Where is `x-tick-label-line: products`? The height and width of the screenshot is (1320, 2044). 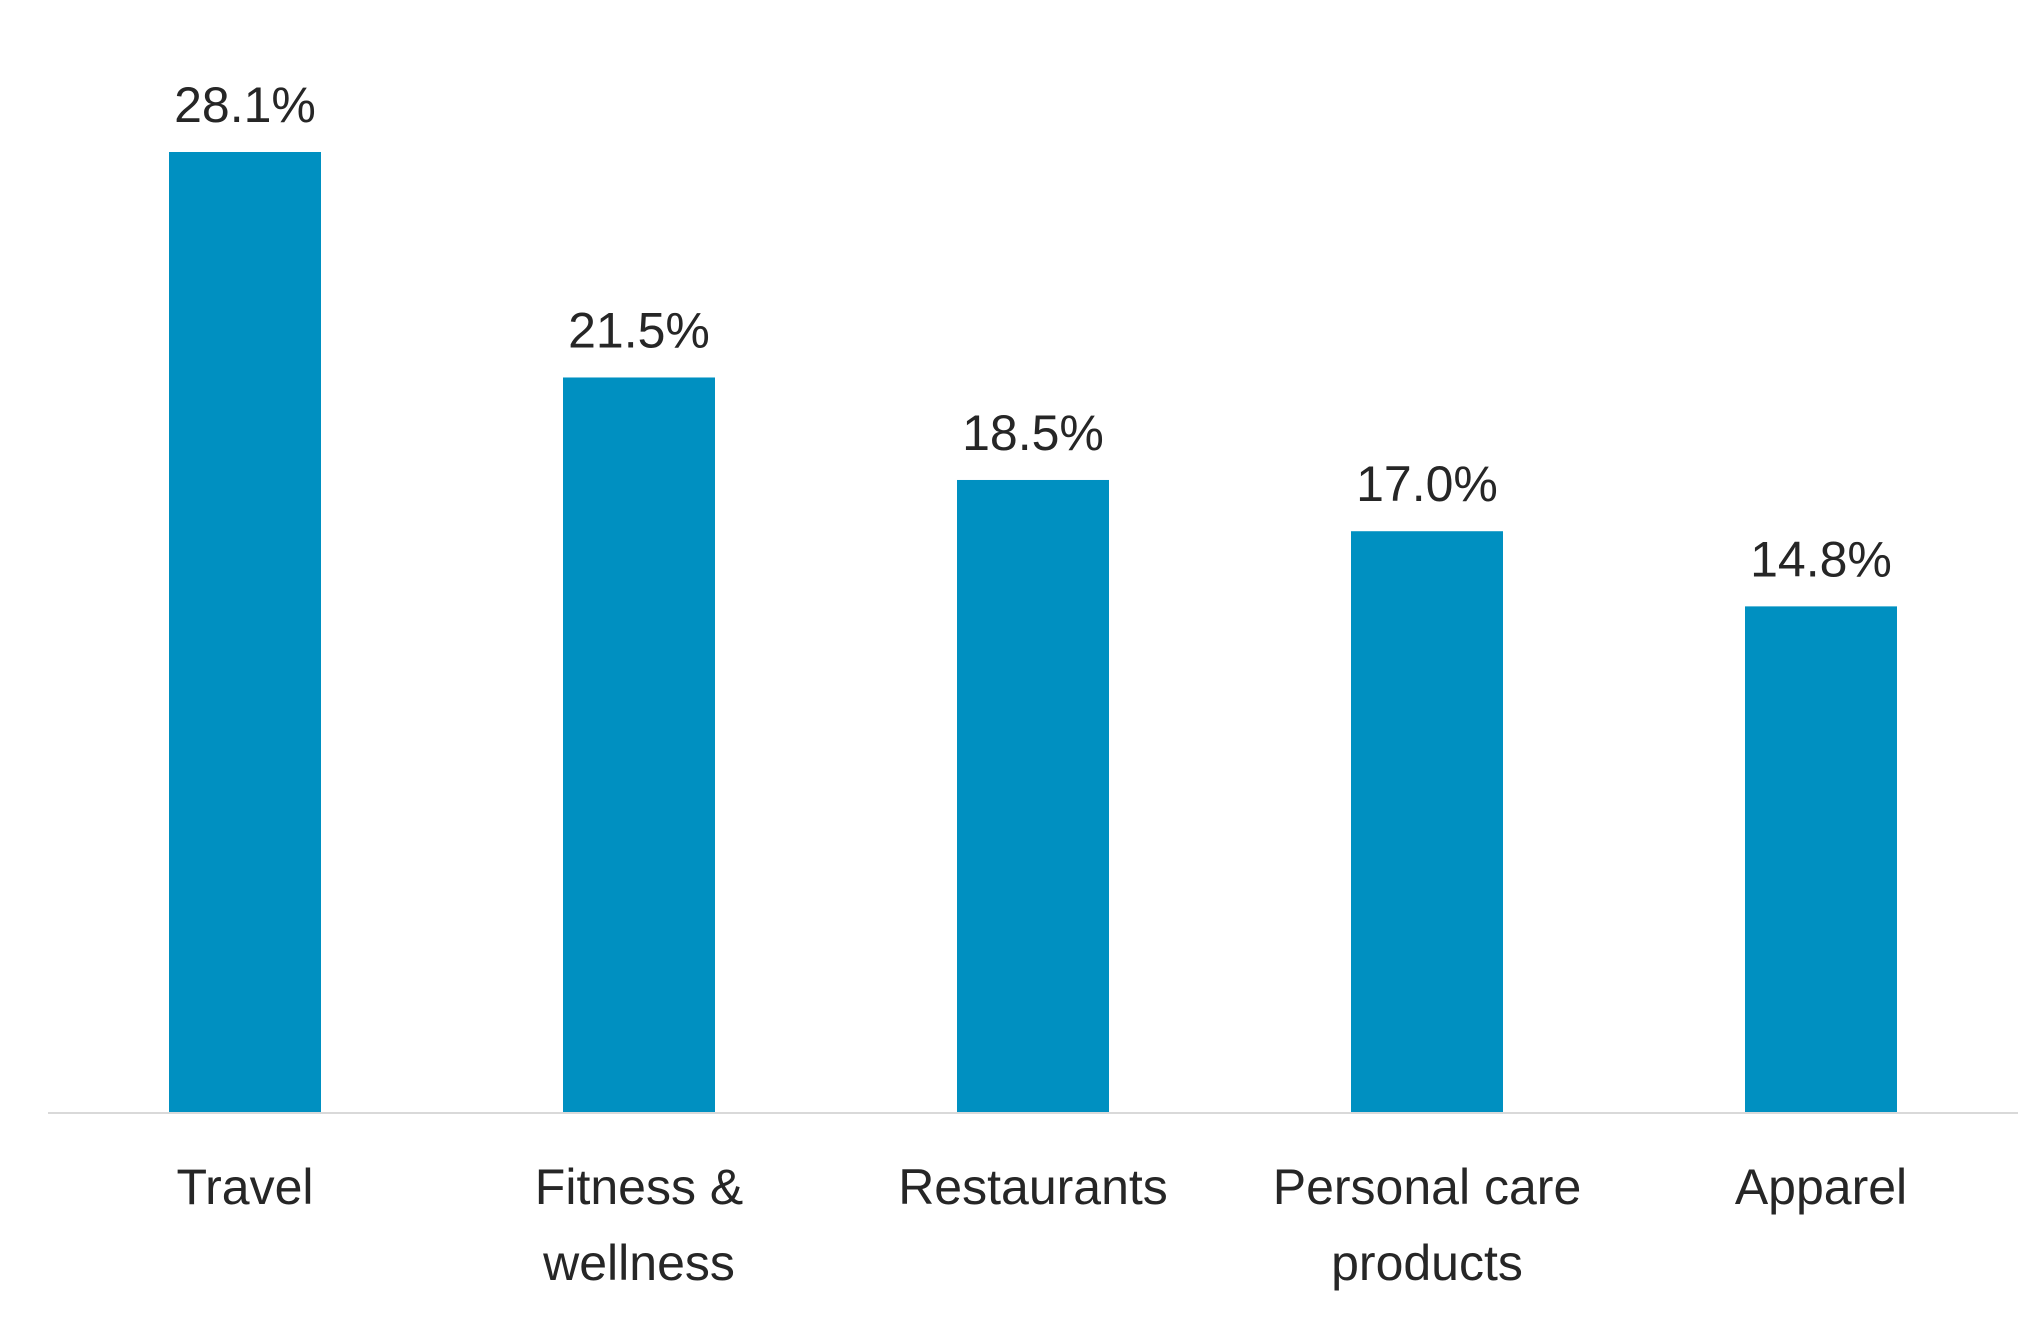
x-tick-label-line: products is located at coordinates (1427, 1263).